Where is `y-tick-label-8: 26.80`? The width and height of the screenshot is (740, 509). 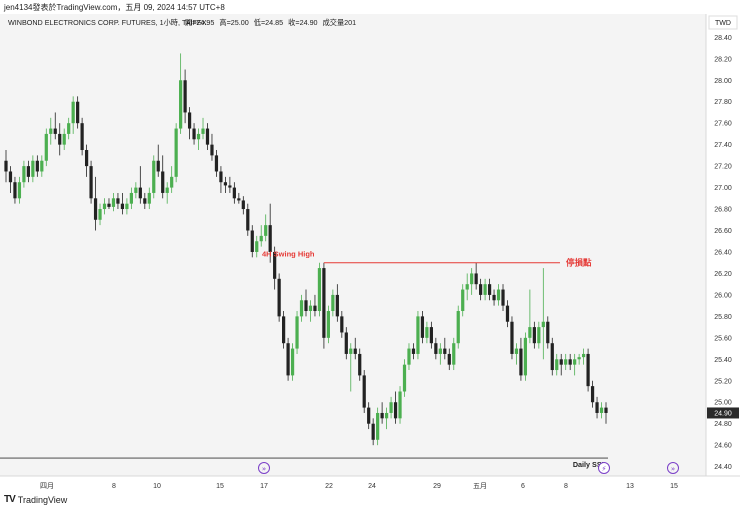 y-tick-label-8: 26.80 is located at coordinates (723, 210).